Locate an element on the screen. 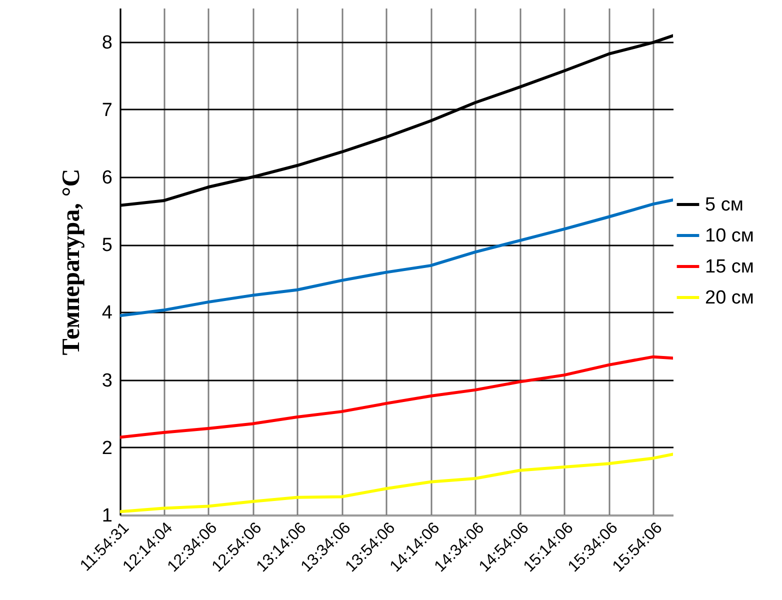 The width and height of the screenshot is (782, 600). legend-label: 5 см is located at coordinates (724, 205).